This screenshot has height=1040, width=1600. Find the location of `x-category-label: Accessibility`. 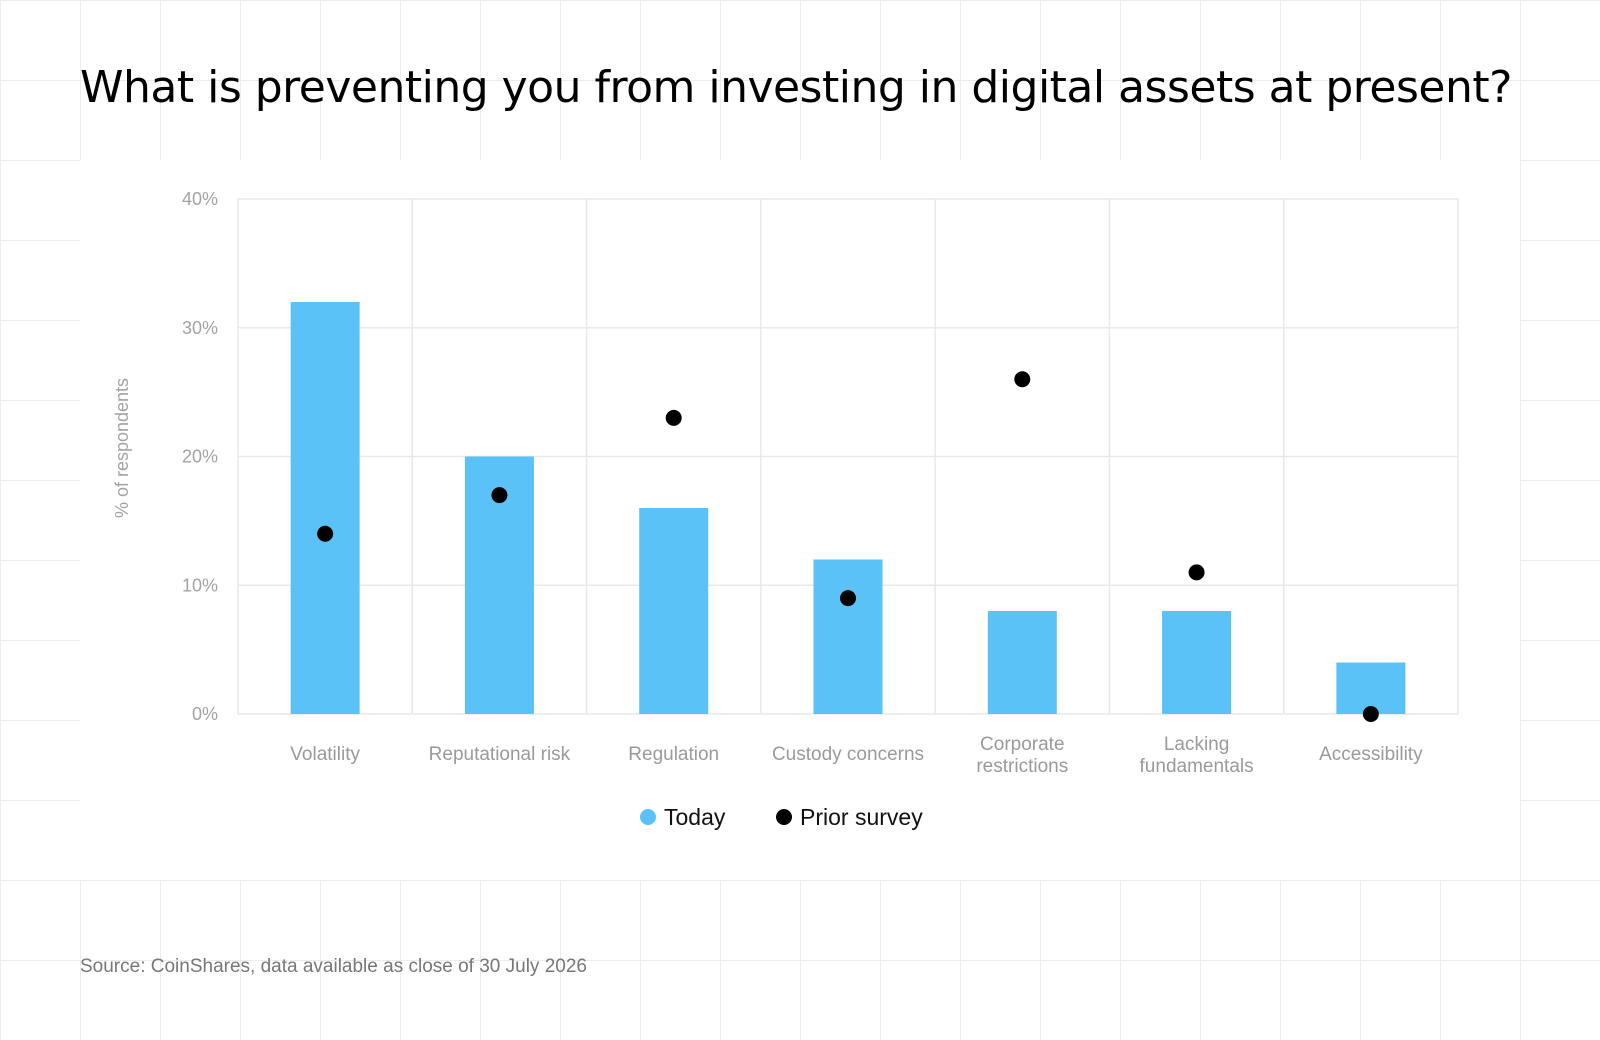

x-category-label: Accessibility is located at coordinates (1371, 754).